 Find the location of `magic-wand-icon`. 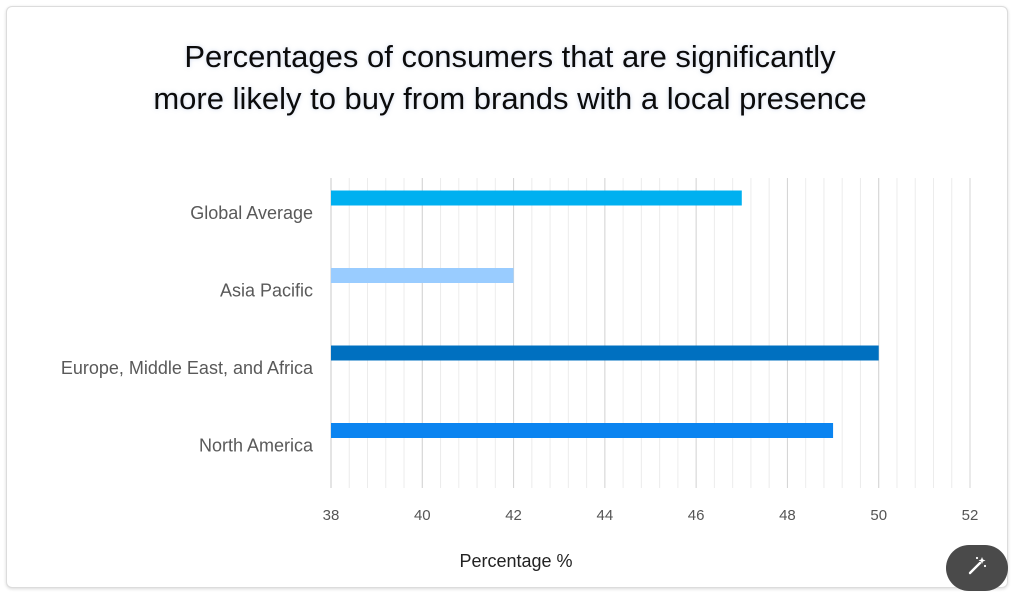

magic-wand-icon is located at coordinates (977, 568).